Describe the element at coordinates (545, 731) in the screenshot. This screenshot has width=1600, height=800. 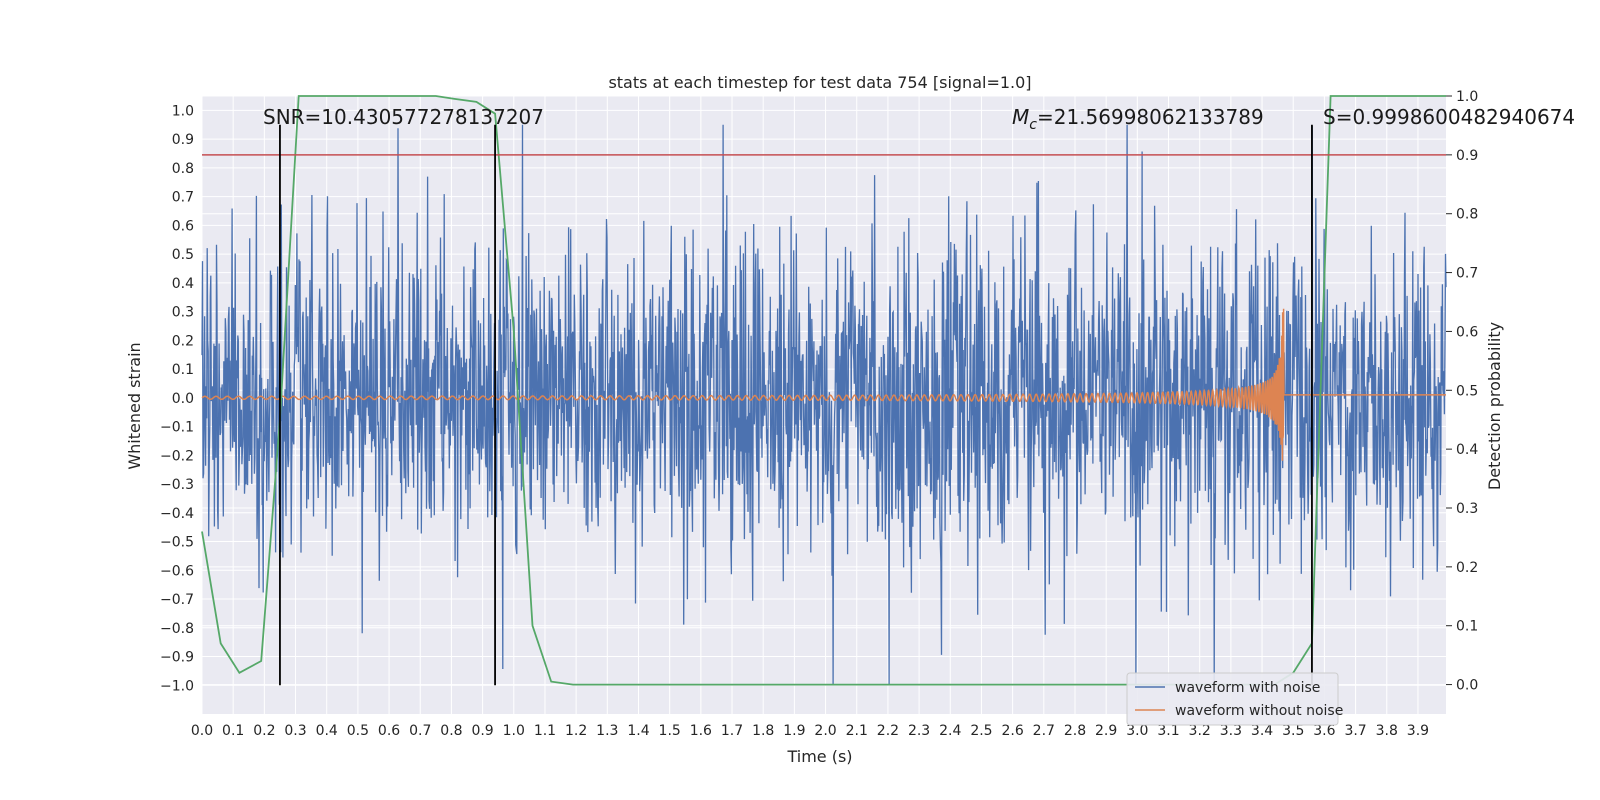
I see `x-tick-label: 1.1` at that location.